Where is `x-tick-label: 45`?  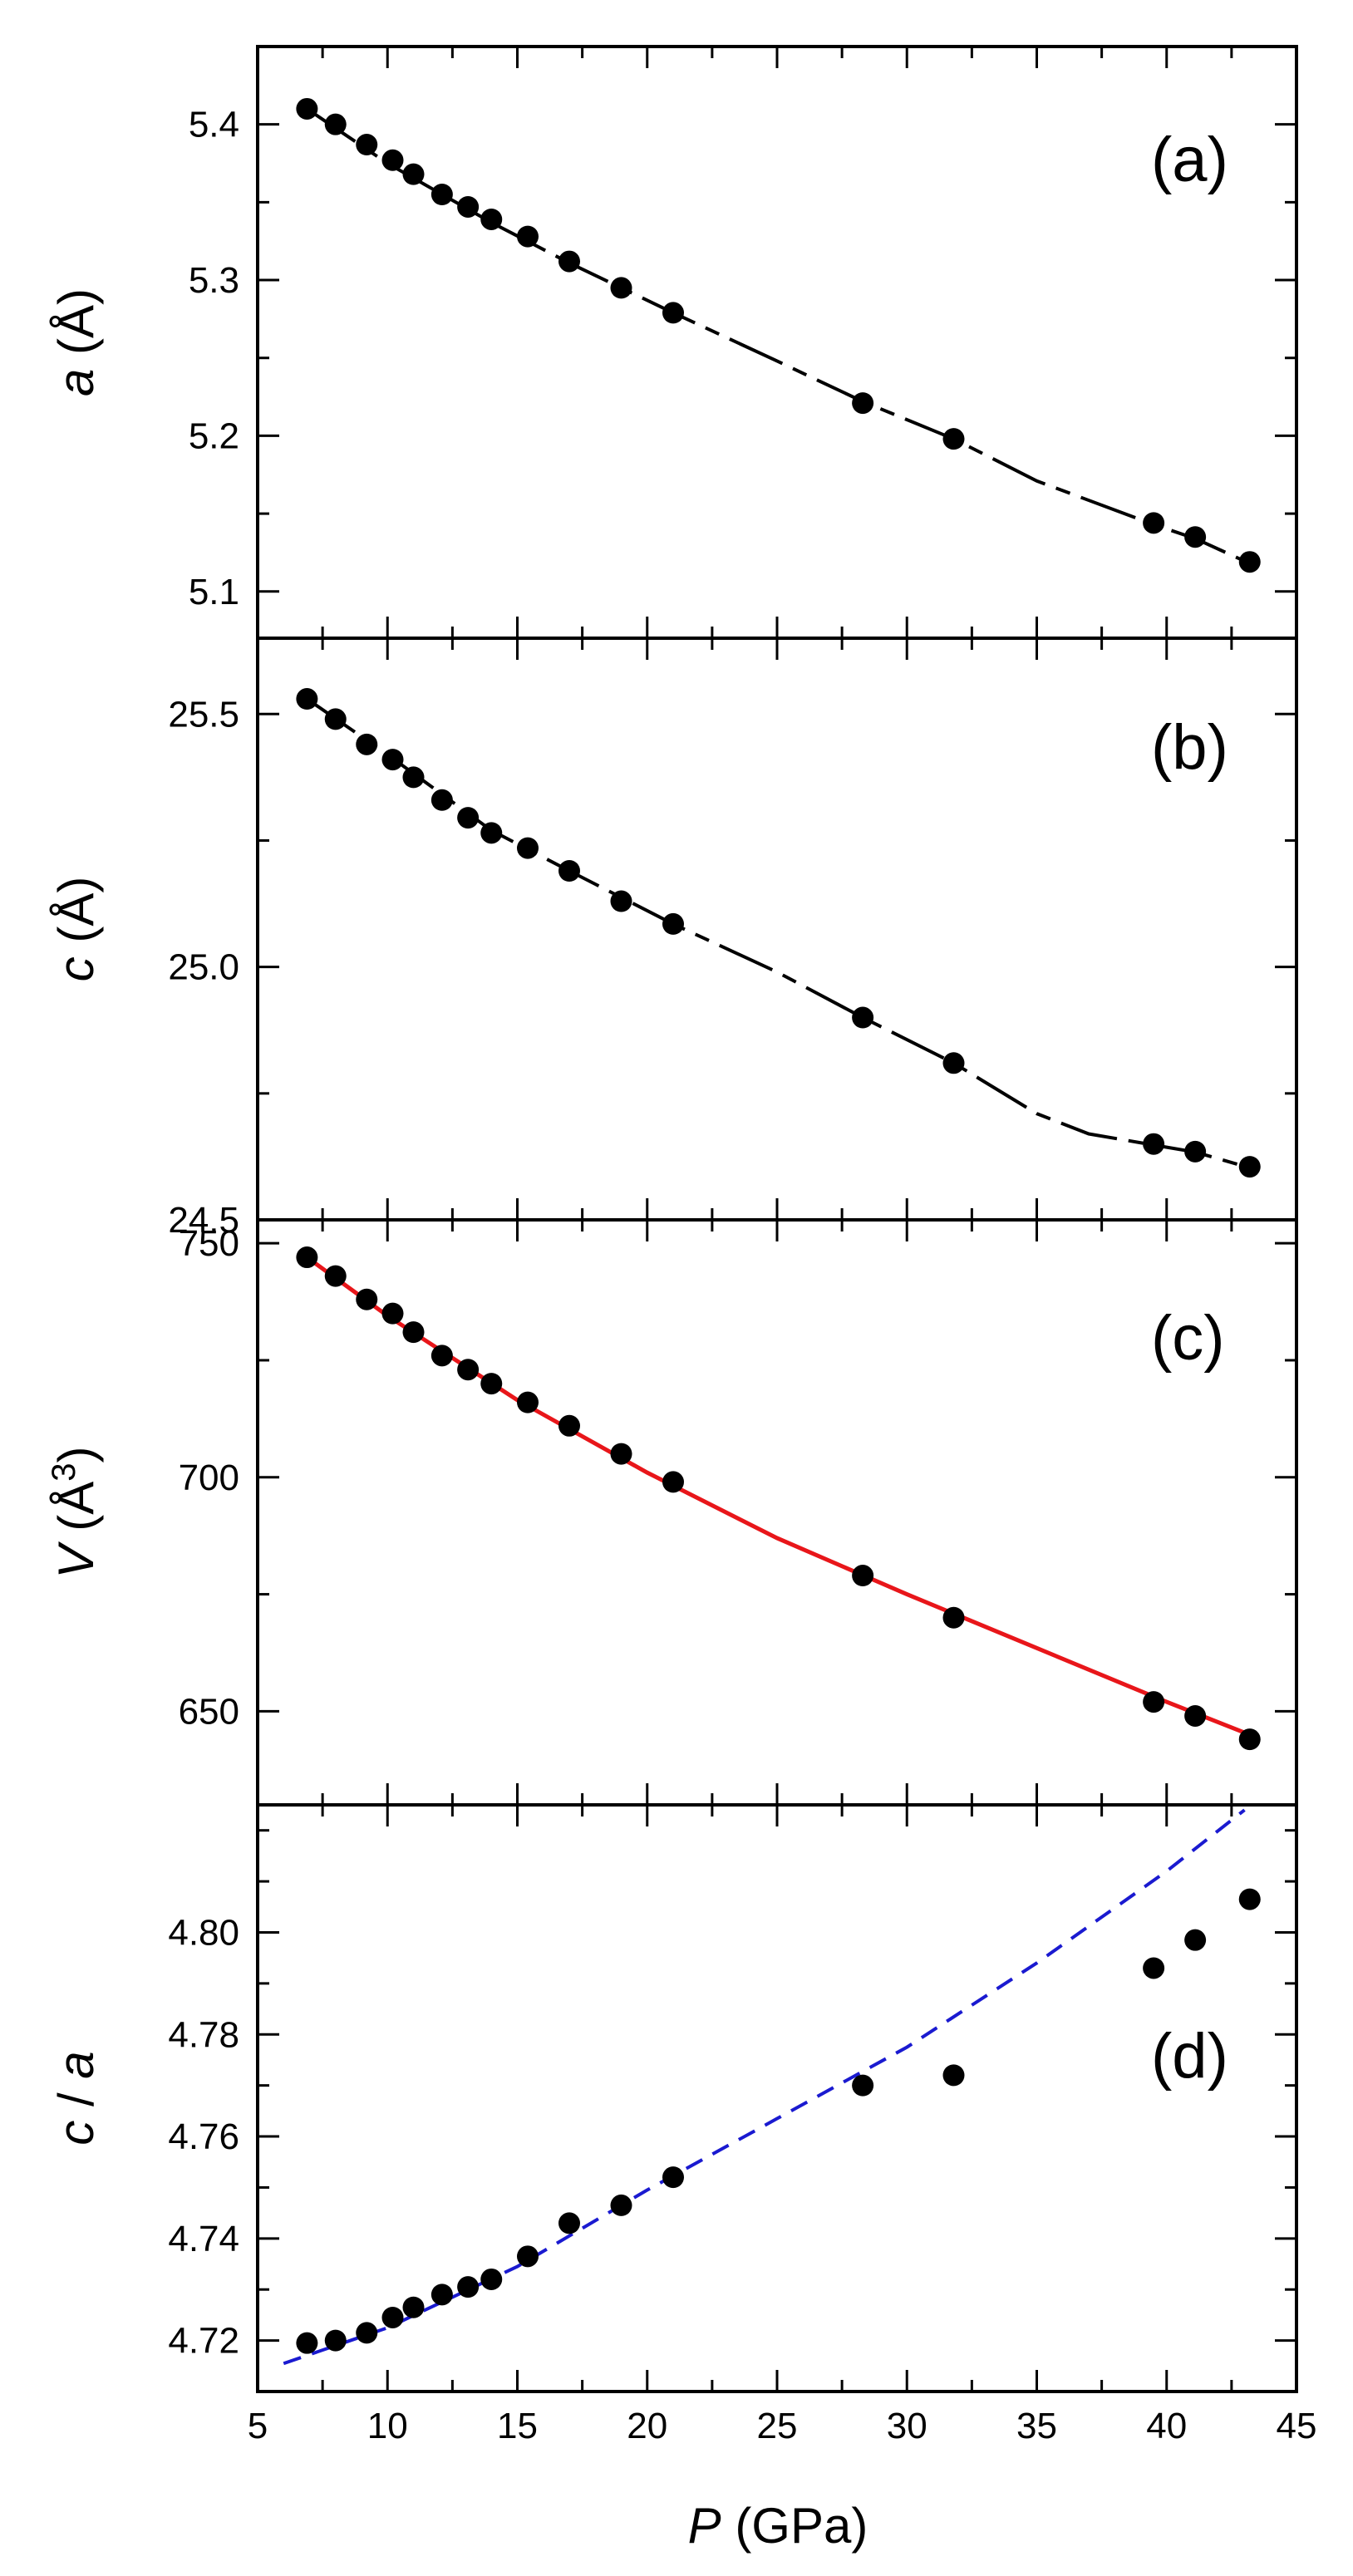
x-tick-label: 45 is located at coordinates (1297, 2426).